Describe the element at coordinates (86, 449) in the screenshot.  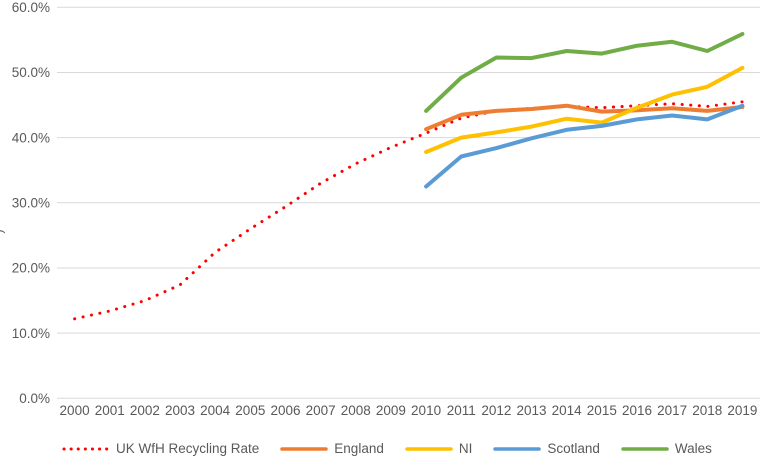
I see `legend-line-dotted-icon` at that location.